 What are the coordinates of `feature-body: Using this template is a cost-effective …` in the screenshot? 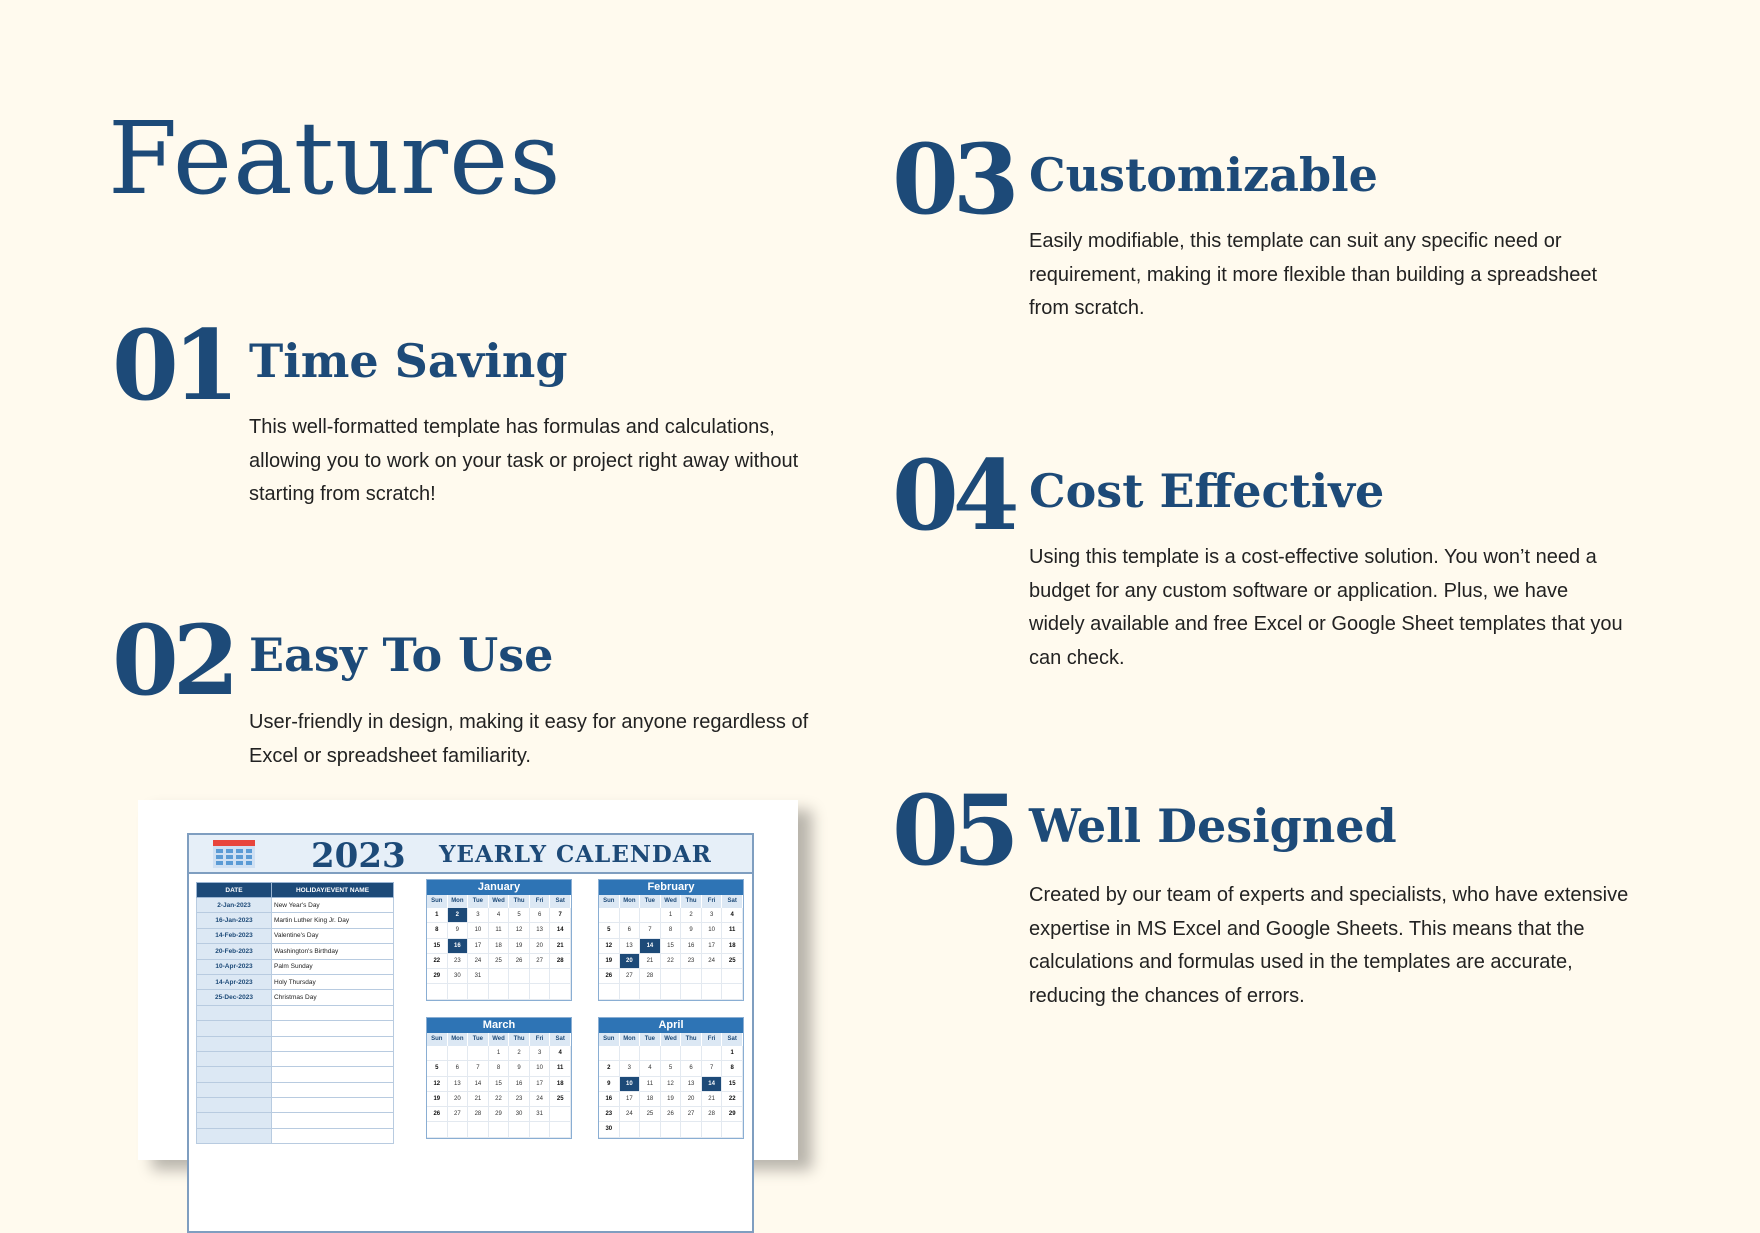 It's located at (1326, 607).